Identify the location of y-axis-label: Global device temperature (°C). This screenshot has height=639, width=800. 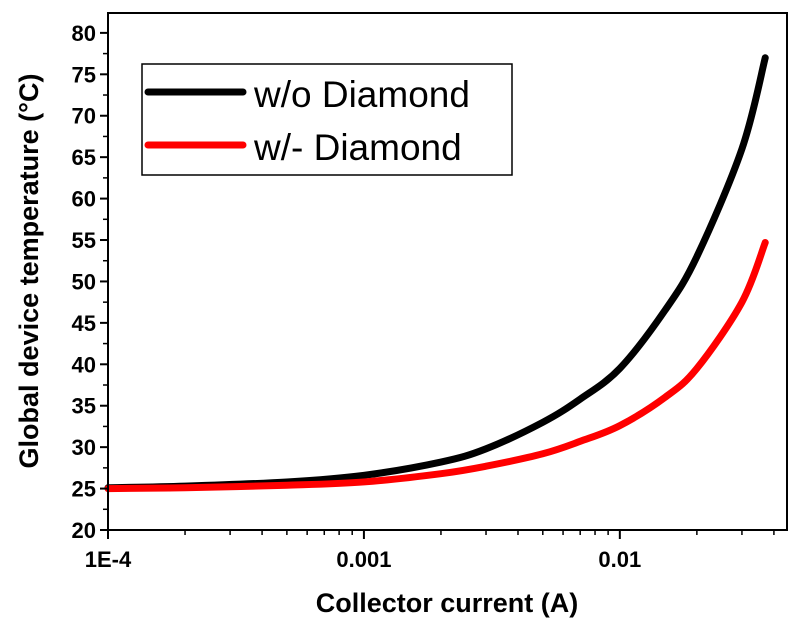
(29, 271).